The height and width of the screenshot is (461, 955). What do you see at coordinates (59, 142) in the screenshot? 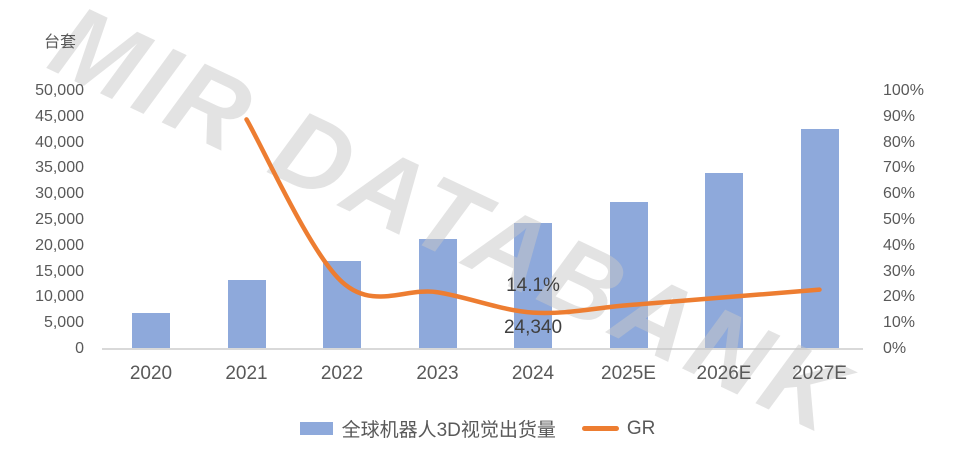
I see `left-tick-40000: 40,000` at bounding box center [59, 142].